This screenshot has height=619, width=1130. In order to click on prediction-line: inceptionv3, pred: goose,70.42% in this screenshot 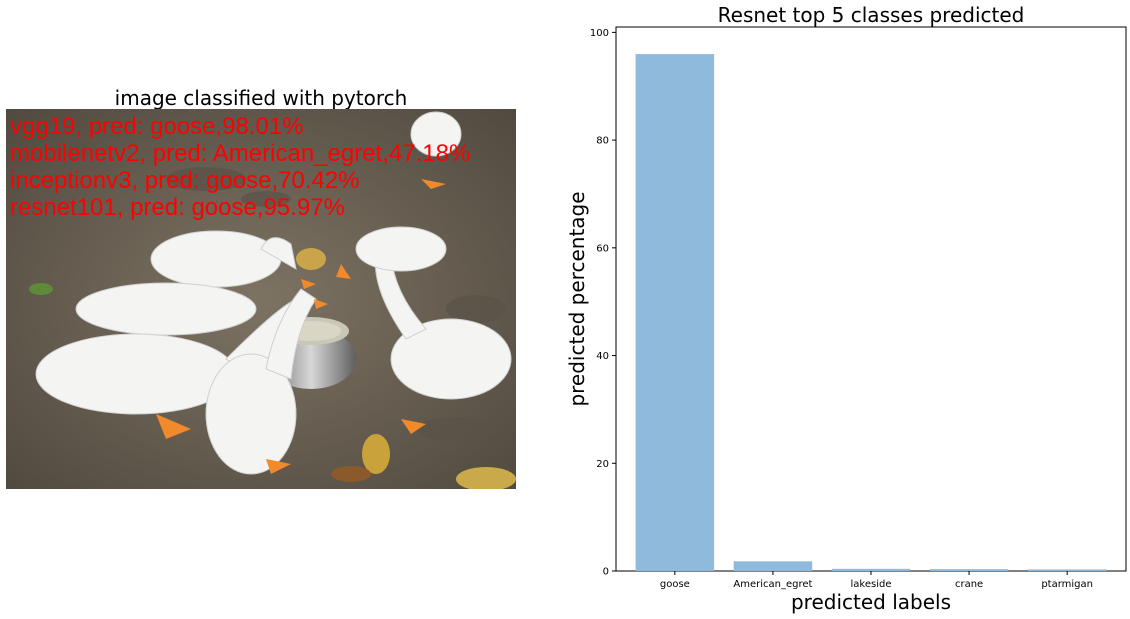, I will do `click(185, 180)`.